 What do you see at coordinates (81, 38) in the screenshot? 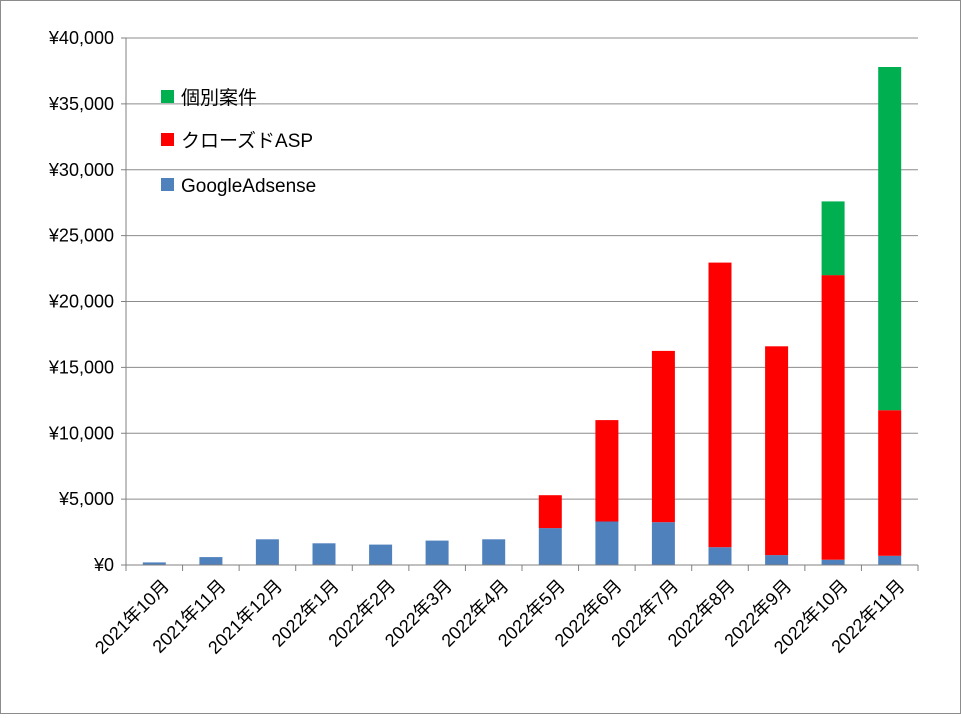
I see `y-tick-label: ¥40,000` at bounding box center [81, 38].